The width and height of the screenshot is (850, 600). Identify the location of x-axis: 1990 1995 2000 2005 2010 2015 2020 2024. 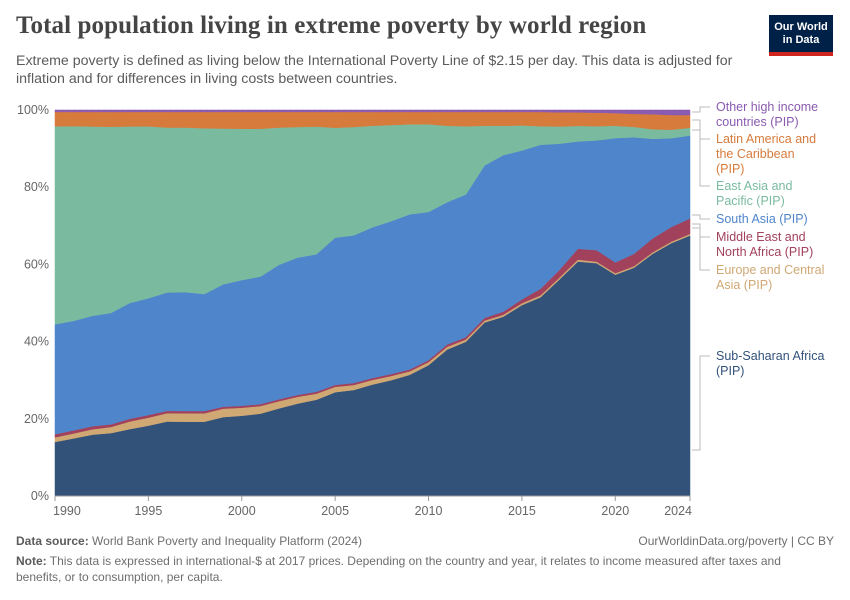
(372, 506).